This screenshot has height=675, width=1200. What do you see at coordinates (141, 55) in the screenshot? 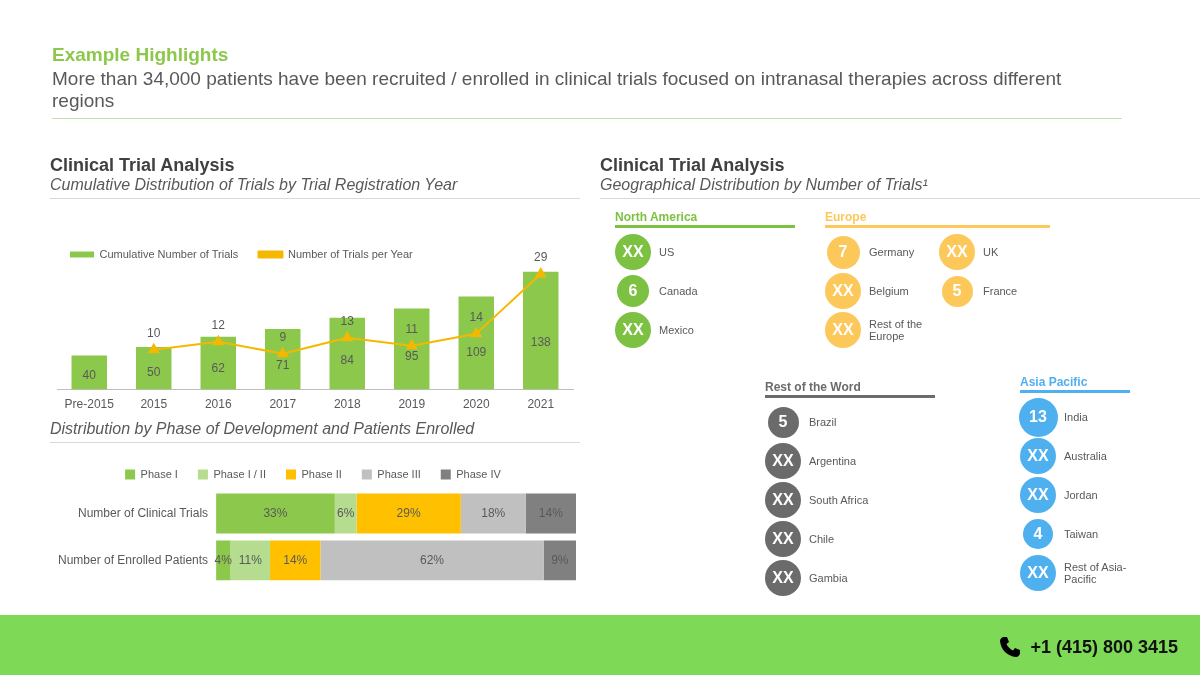
I see `text: Example Highlights` at bounding box center [141, 55].